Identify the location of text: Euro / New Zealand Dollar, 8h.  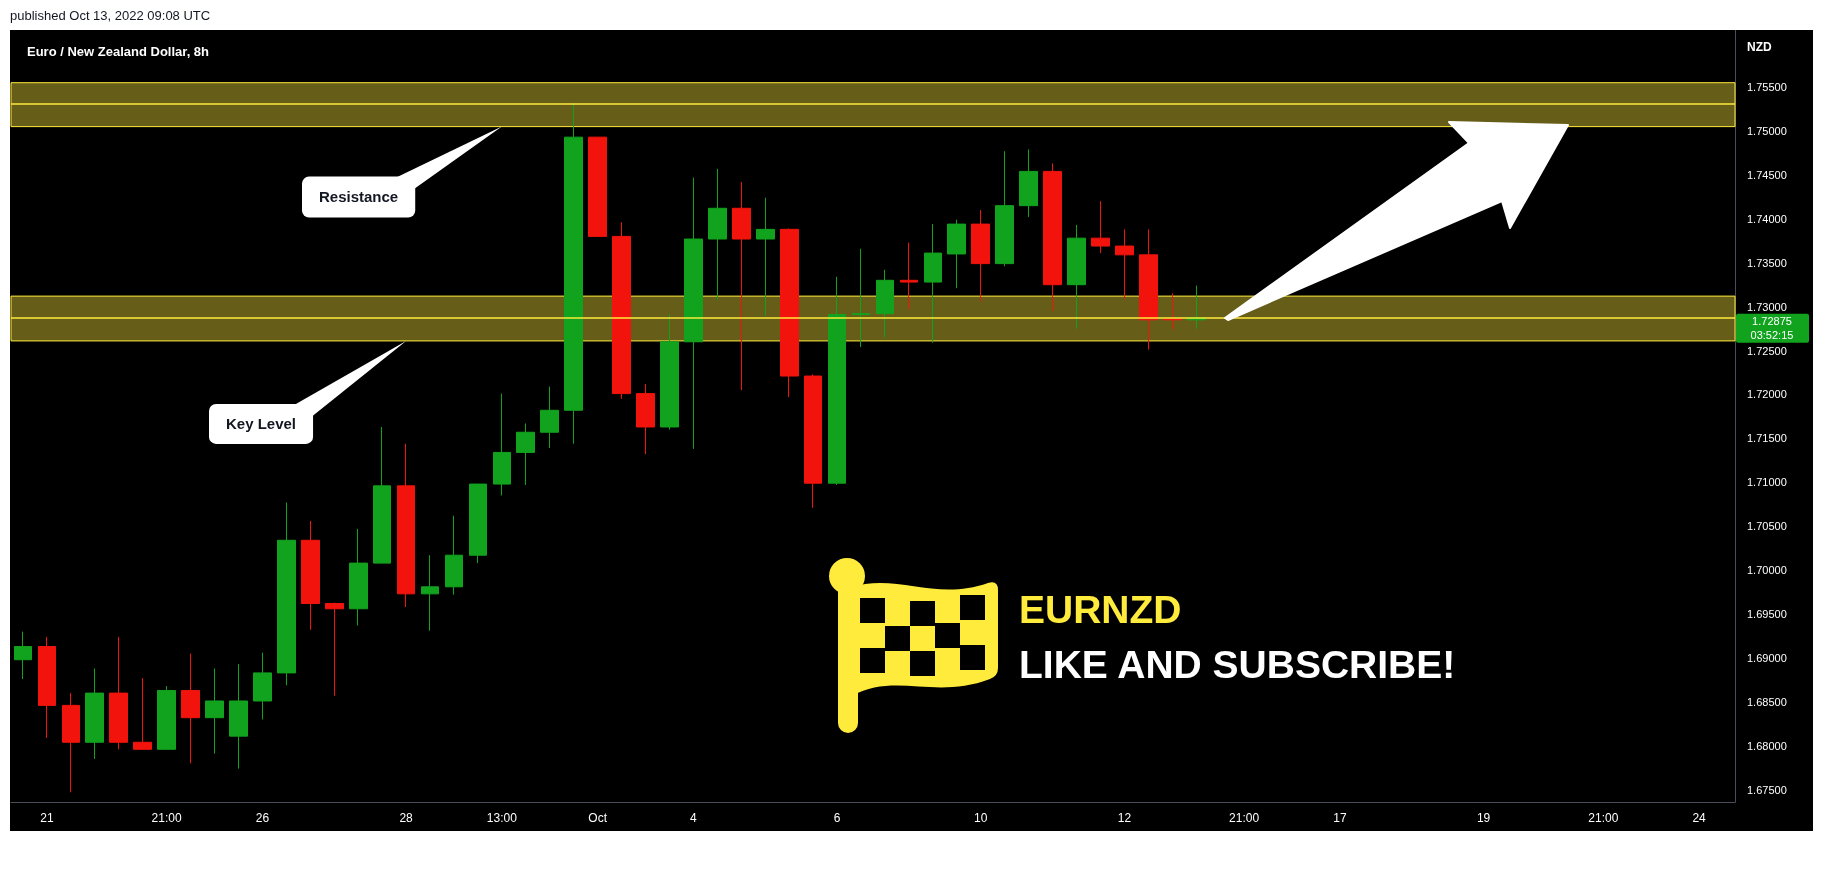
(118, 51).